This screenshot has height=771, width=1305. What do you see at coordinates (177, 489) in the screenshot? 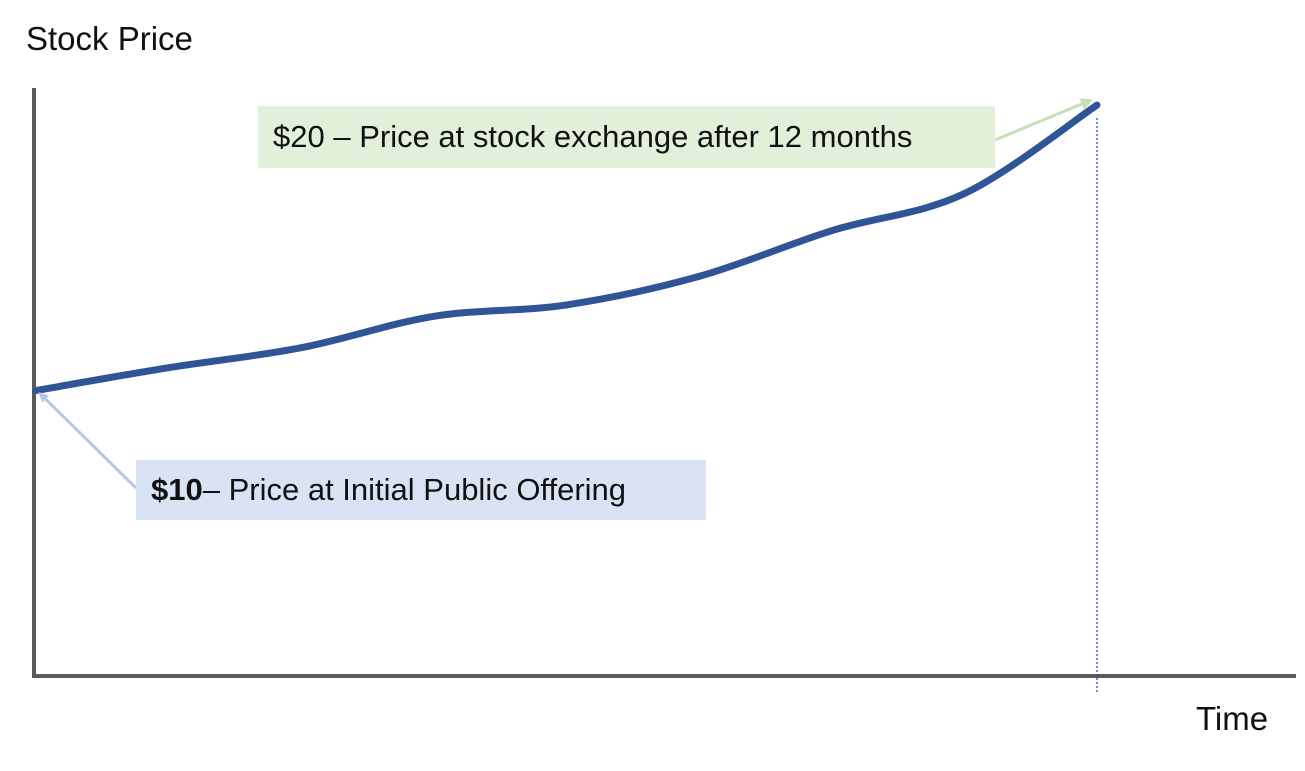
I see `start-callout-price: $10` at bounding box center [177, 489].